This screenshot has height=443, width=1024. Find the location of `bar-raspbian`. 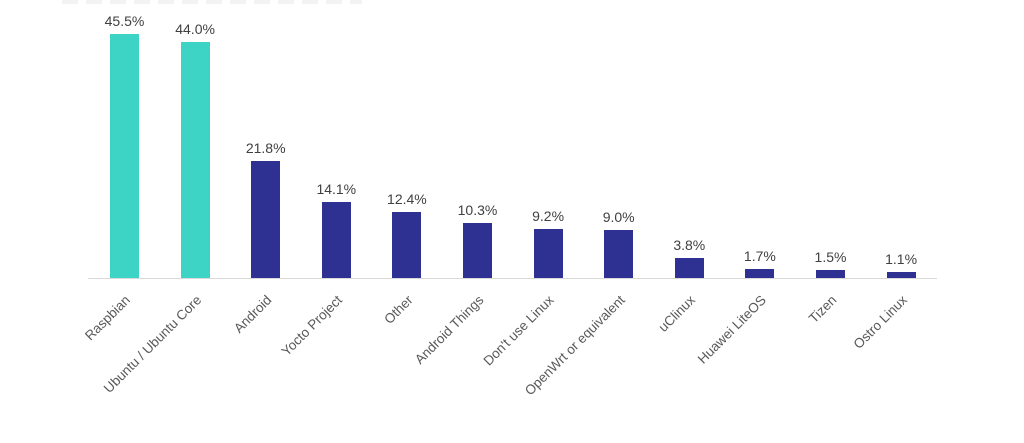

bar-raspbian is located at coordinates (124, 156).